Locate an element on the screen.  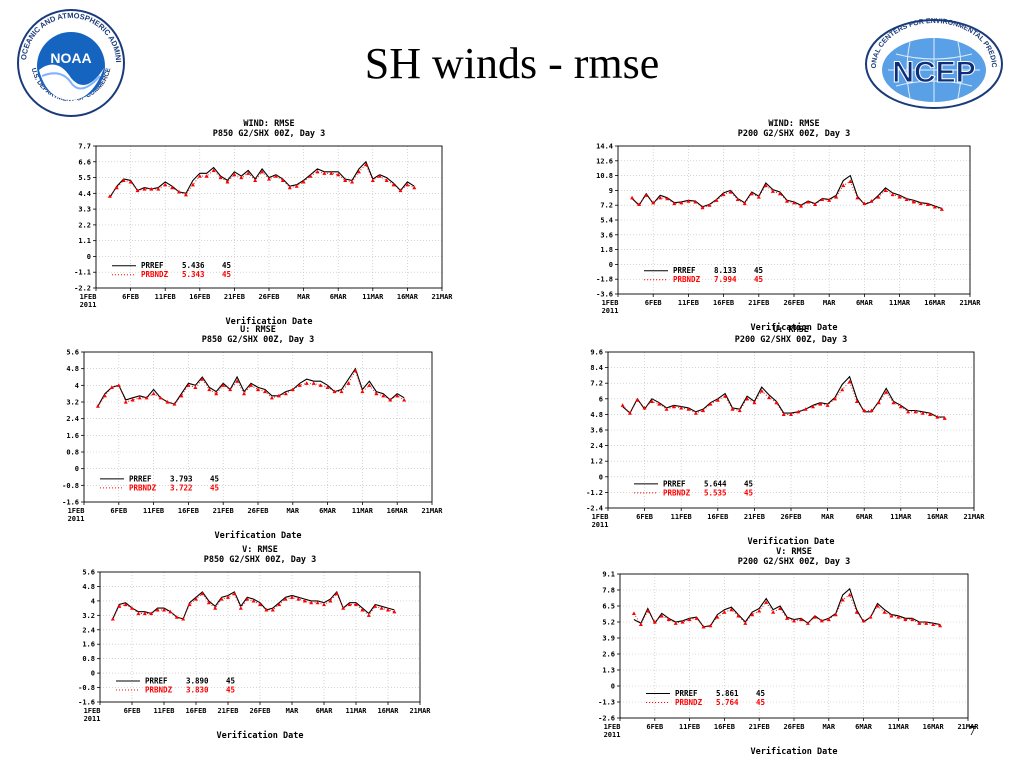
plot-frame is located at coordinates (258, 427).